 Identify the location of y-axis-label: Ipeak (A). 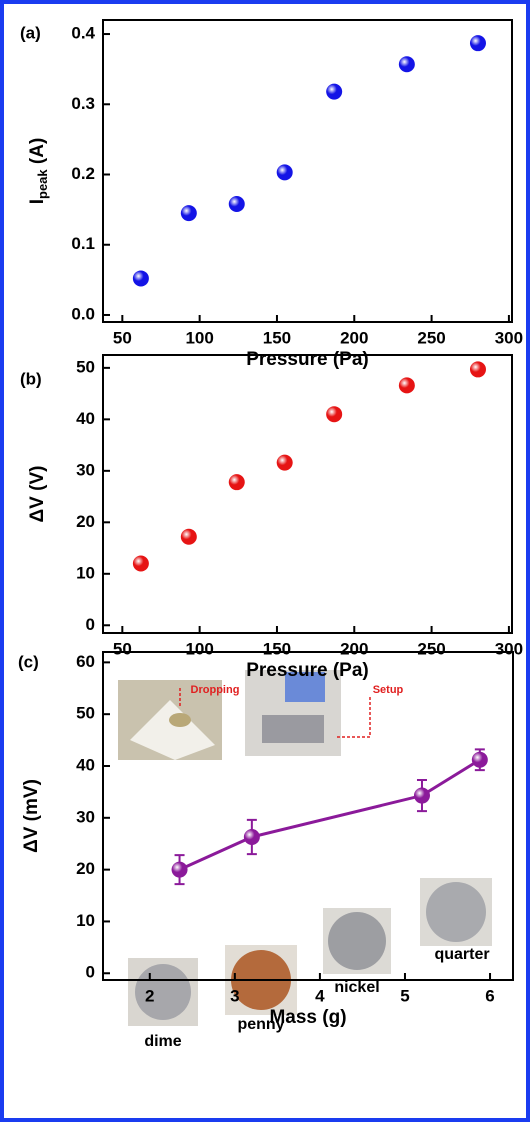
(38, 171).